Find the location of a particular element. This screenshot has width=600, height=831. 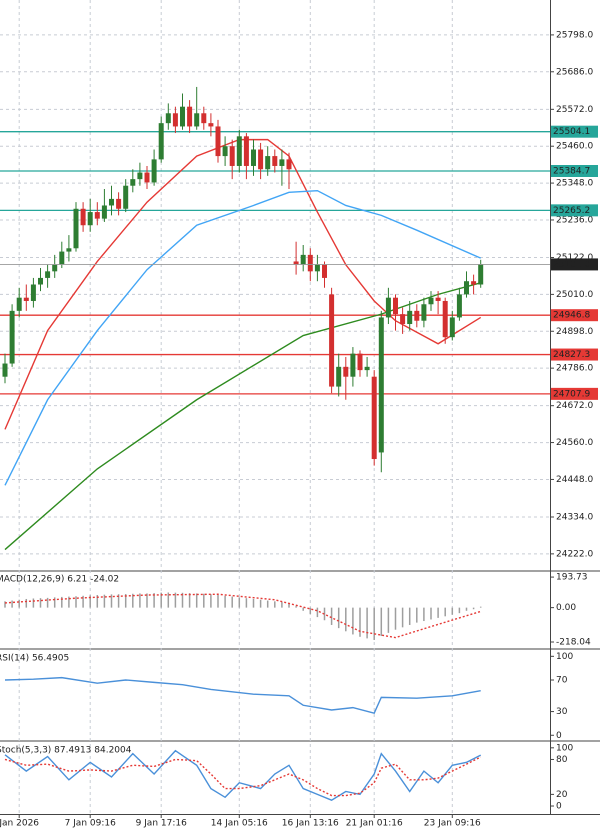

level-label: 24827.3 is located at coordinates (571, 355).